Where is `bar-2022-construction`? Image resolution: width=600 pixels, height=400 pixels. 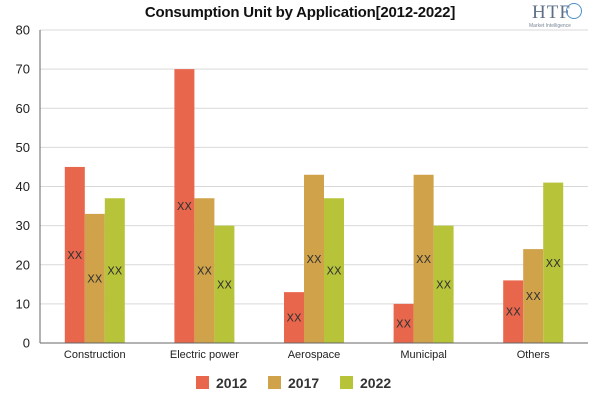 bar-2022-construction is located at coordinates (114, 270).